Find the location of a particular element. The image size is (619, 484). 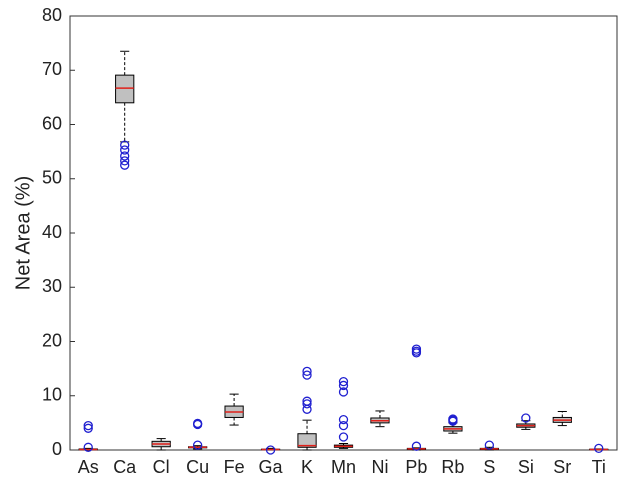

x-tick-label: Ni is located at coordinates (379, 467).